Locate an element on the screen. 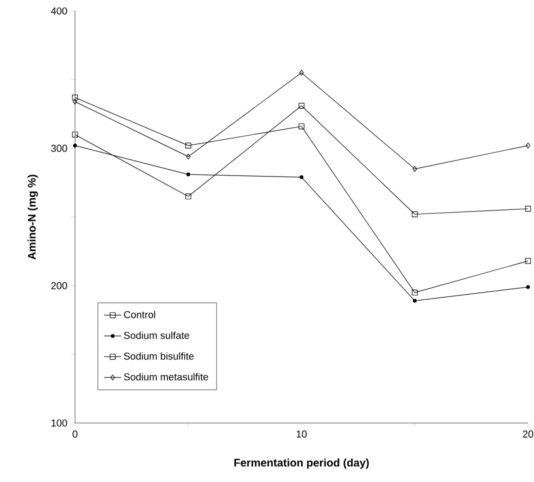 This screenshot has height=482, width=534. y-tick-label: 300 is located at coordinates (59, 148).